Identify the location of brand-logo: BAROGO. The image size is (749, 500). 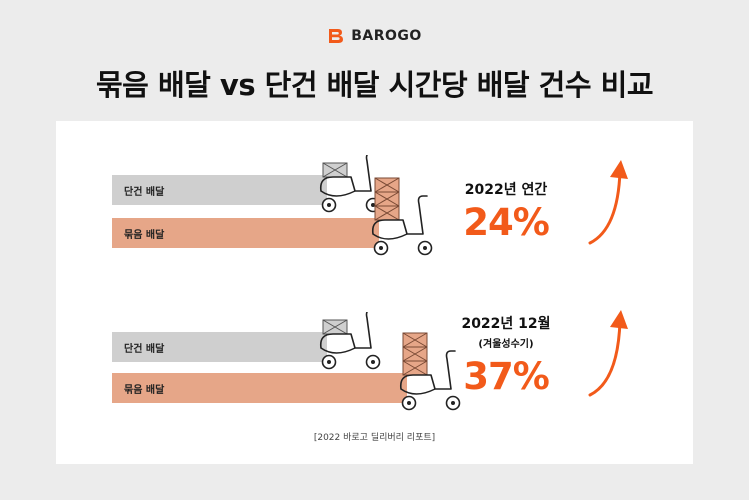
(374, 36).